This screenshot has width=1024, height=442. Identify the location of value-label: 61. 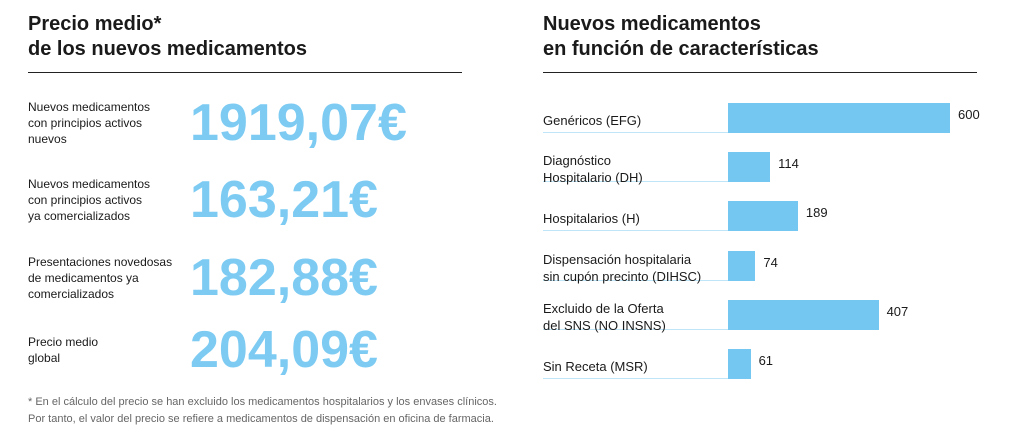
(766, 360).